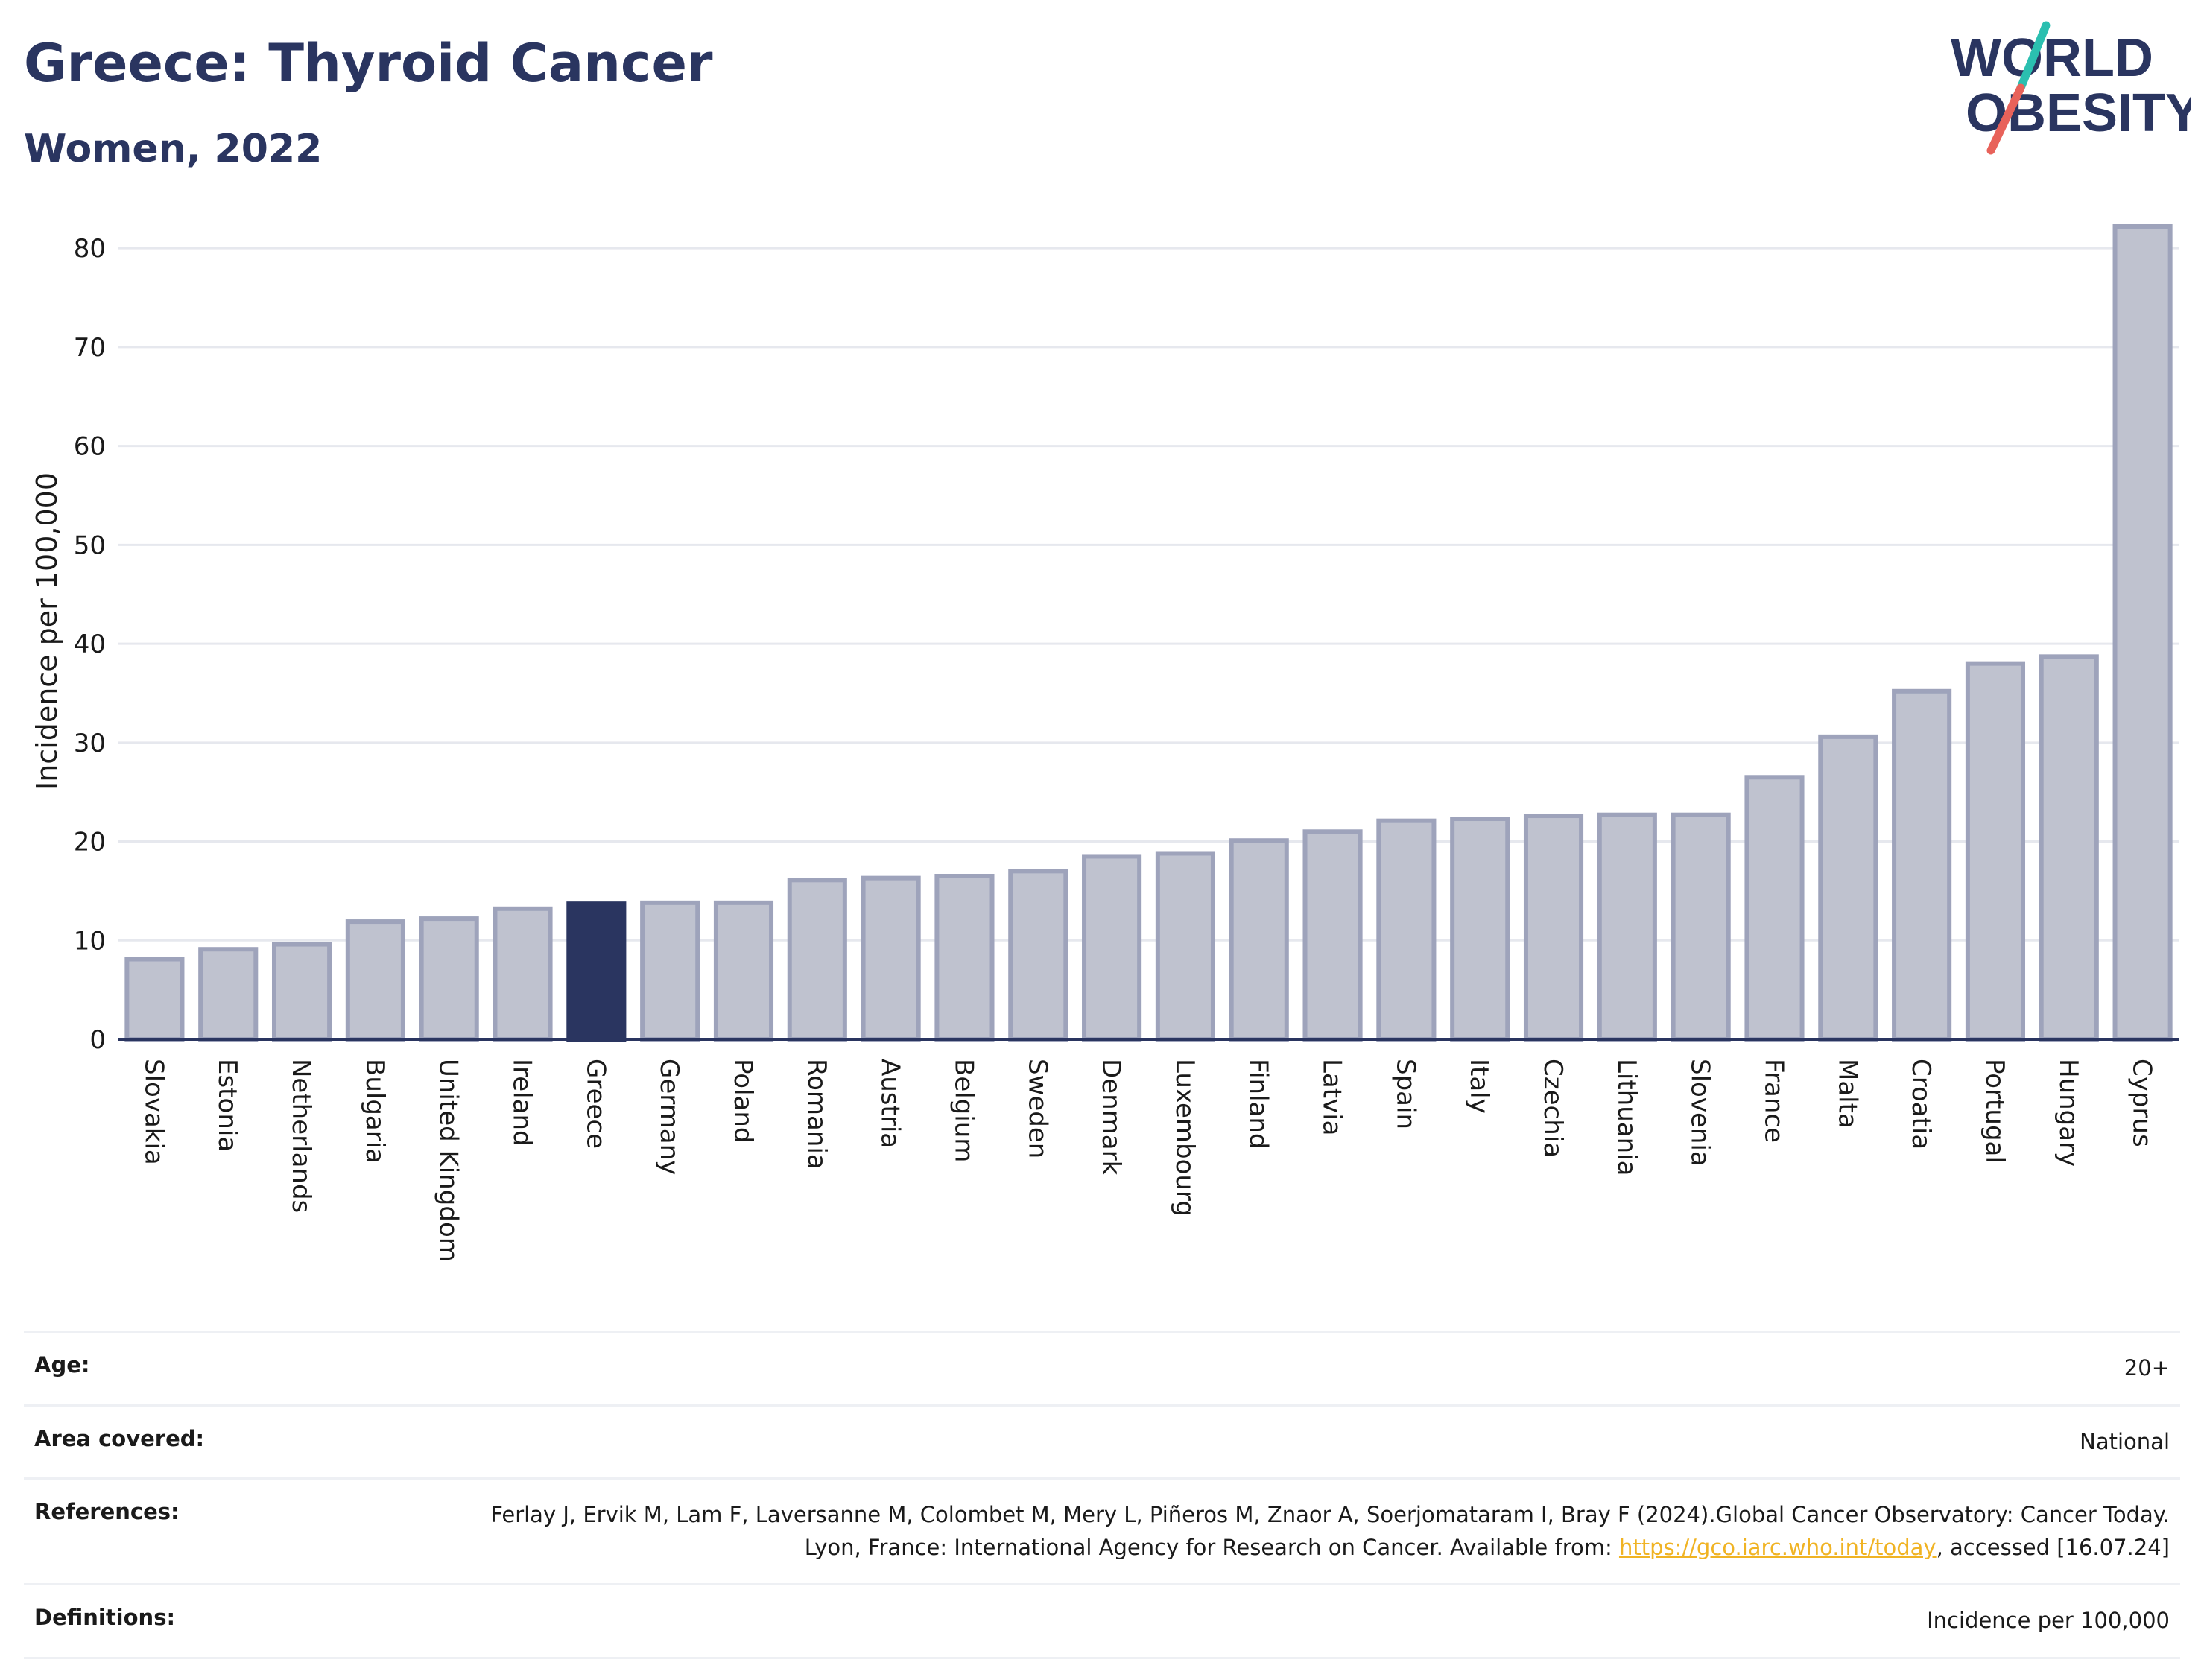  What do you see at coordinates (375, 1111) in the screenshot?
I see `x-tick-label: Bulgaria` at bounding box center [375, 1111].